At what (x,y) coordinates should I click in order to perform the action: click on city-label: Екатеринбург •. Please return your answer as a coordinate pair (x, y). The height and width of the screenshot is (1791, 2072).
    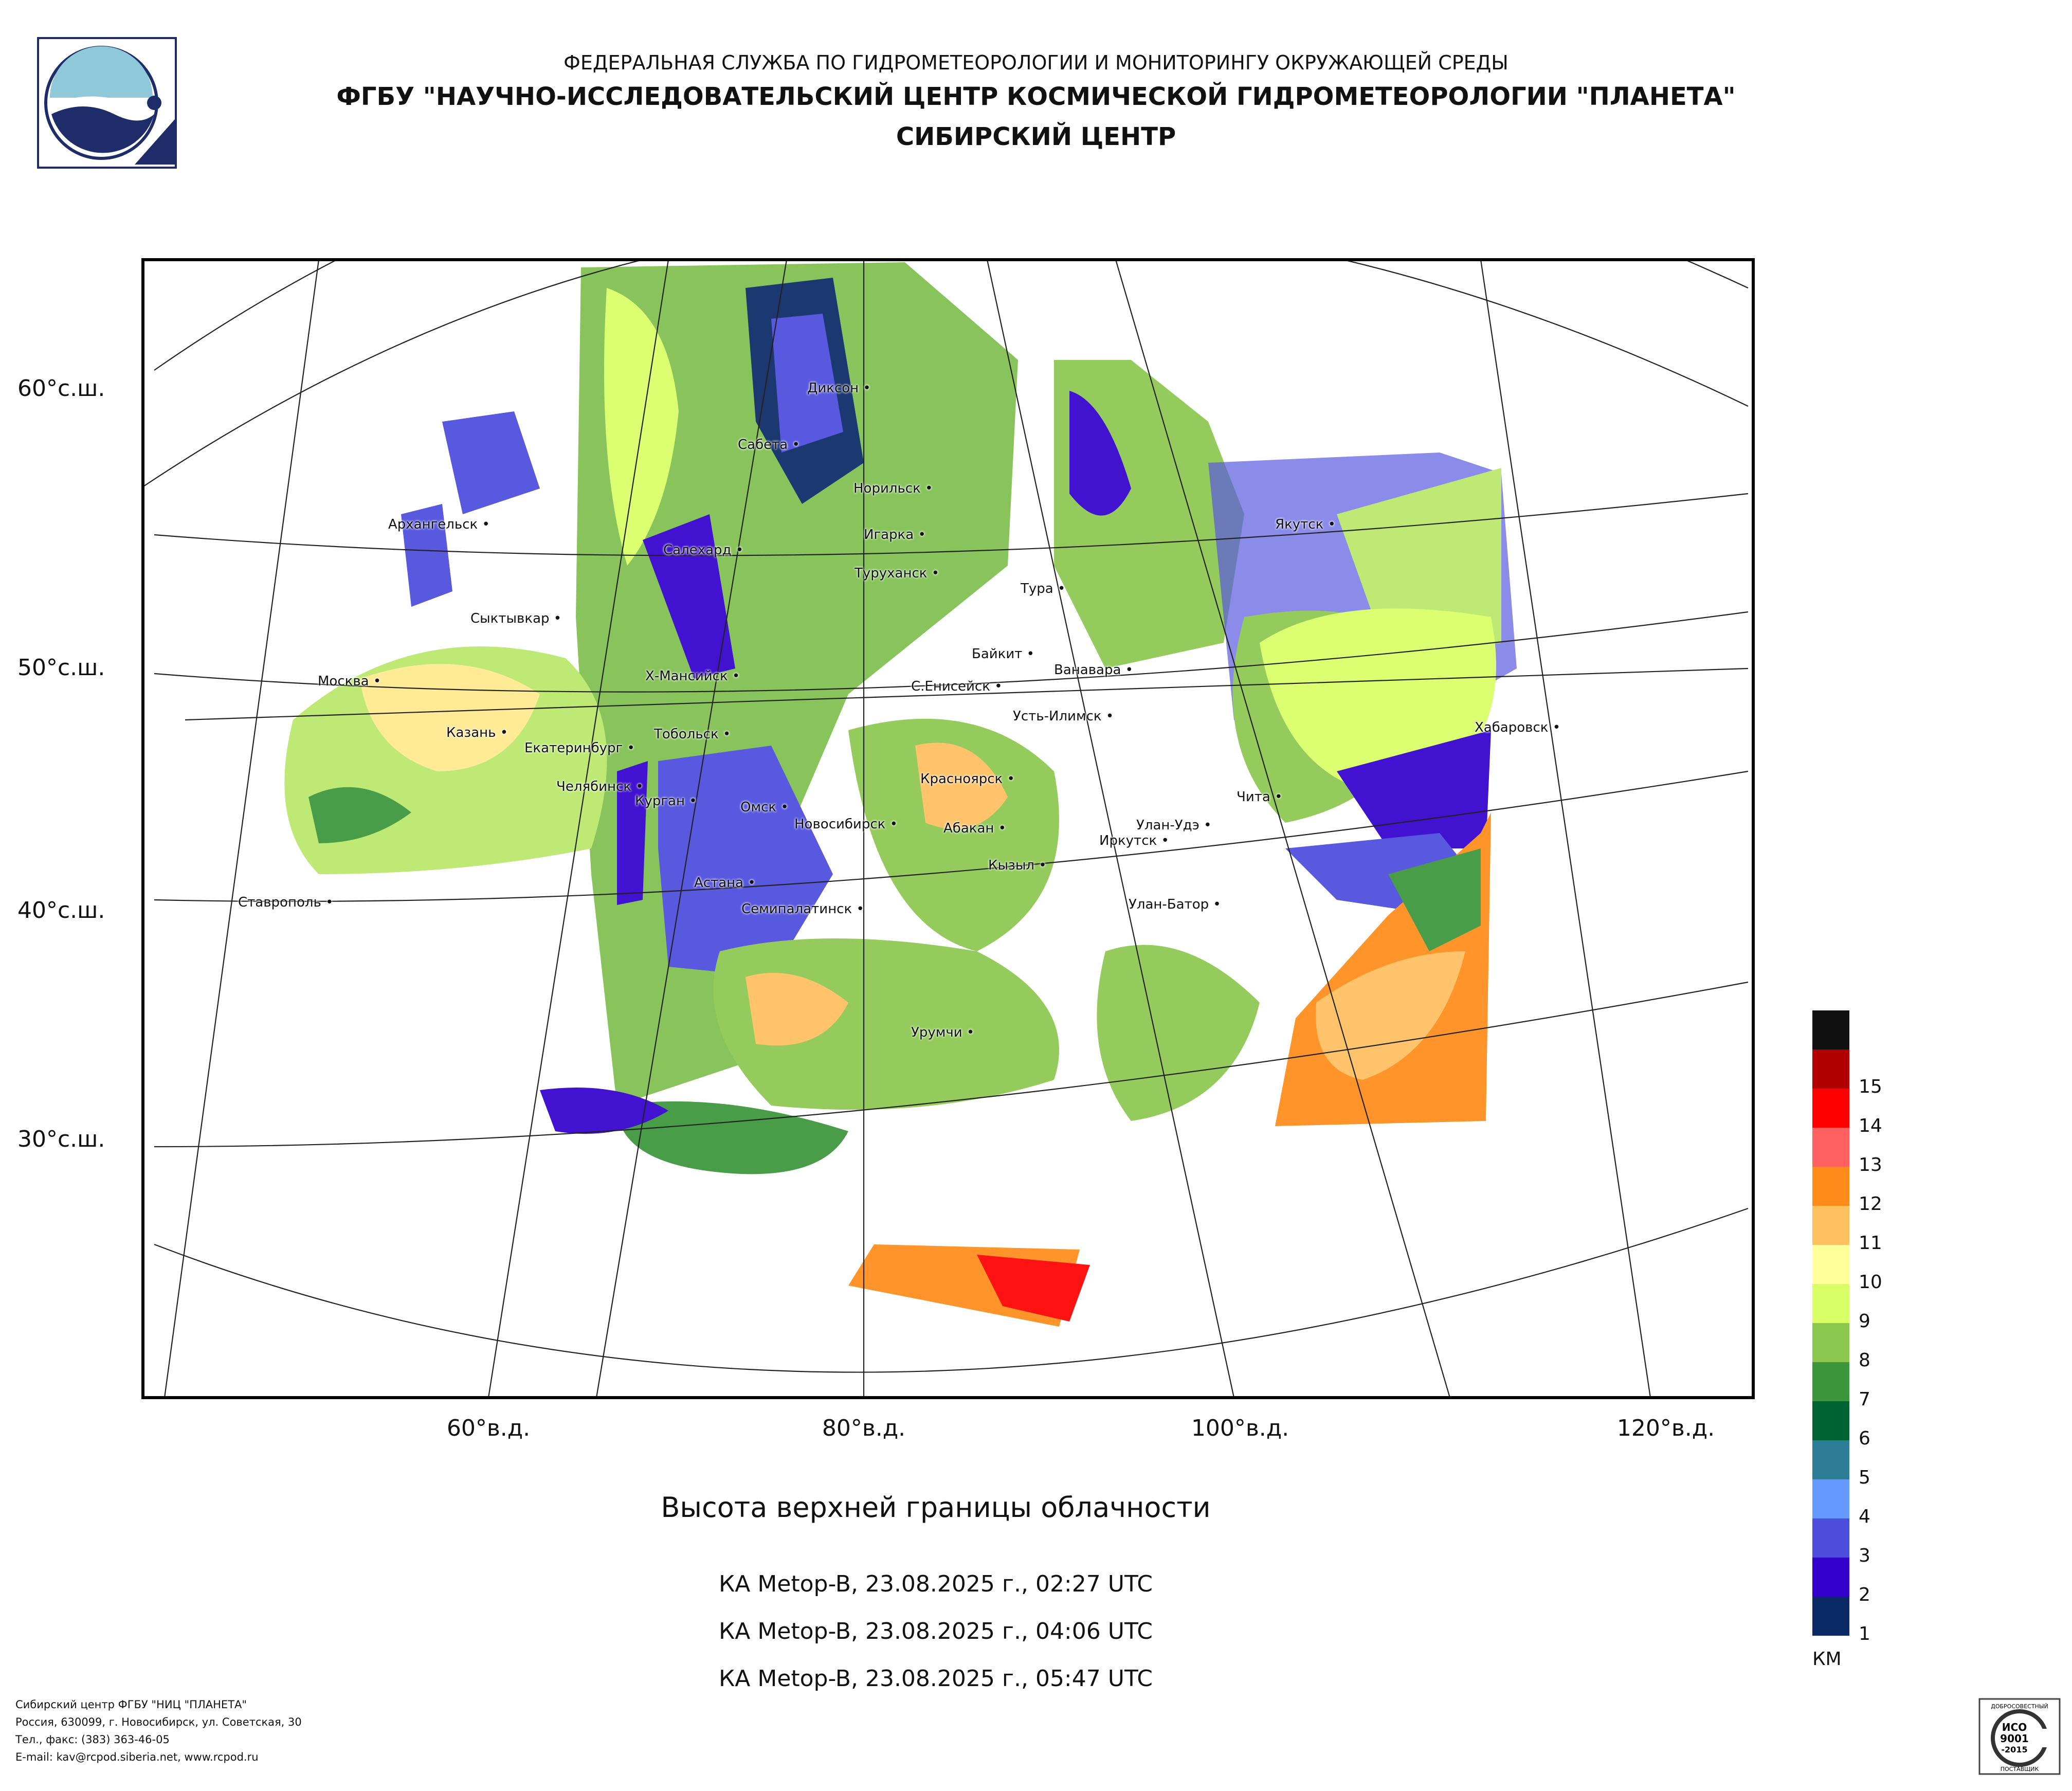
    Looking at the image, I should click on (579, 748).